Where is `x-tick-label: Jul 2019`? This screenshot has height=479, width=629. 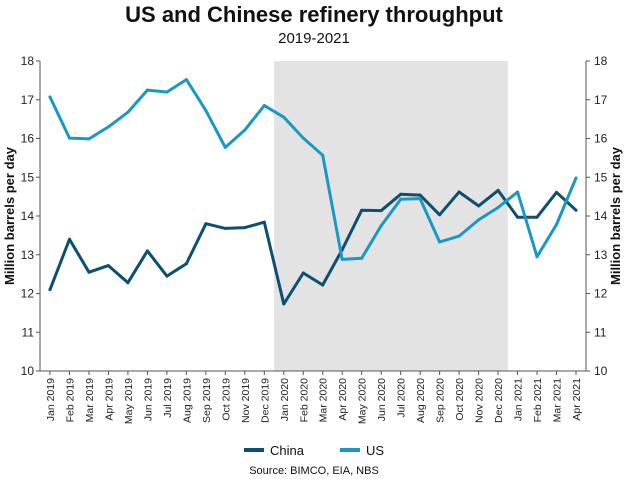
x-tick-label: Jul 2019 is located at coordinates (168, 398).